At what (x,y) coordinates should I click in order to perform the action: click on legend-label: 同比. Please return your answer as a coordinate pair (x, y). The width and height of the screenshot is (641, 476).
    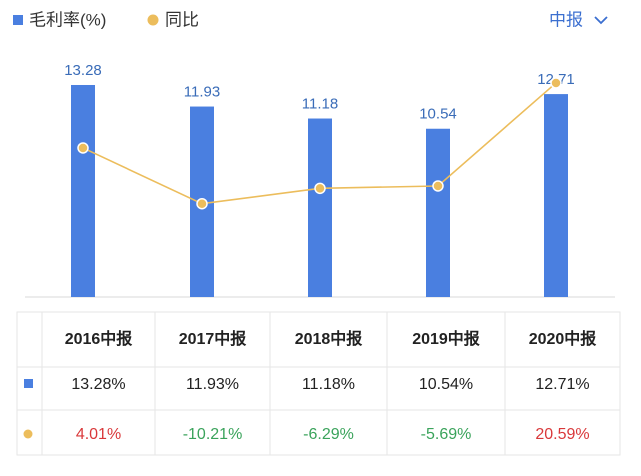
    Looking at the image, I should click on (182, 19).